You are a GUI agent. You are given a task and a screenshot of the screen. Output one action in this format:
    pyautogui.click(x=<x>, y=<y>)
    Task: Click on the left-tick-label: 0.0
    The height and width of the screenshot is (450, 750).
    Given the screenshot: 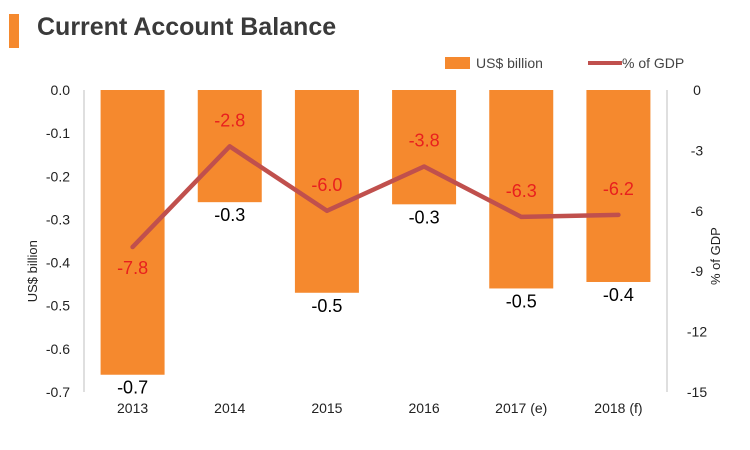 What is the action you would take?
    pyautogui.click(x=61, y=90)
    